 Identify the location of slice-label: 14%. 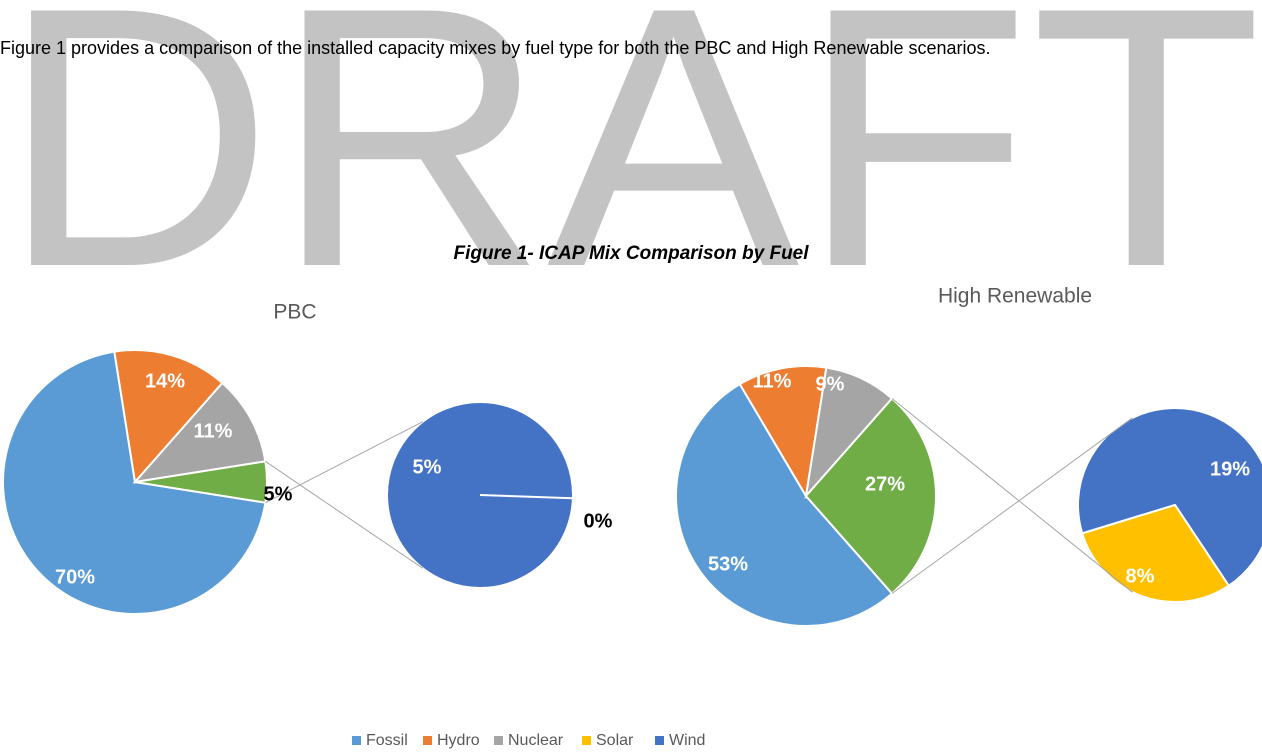
(165, 381).